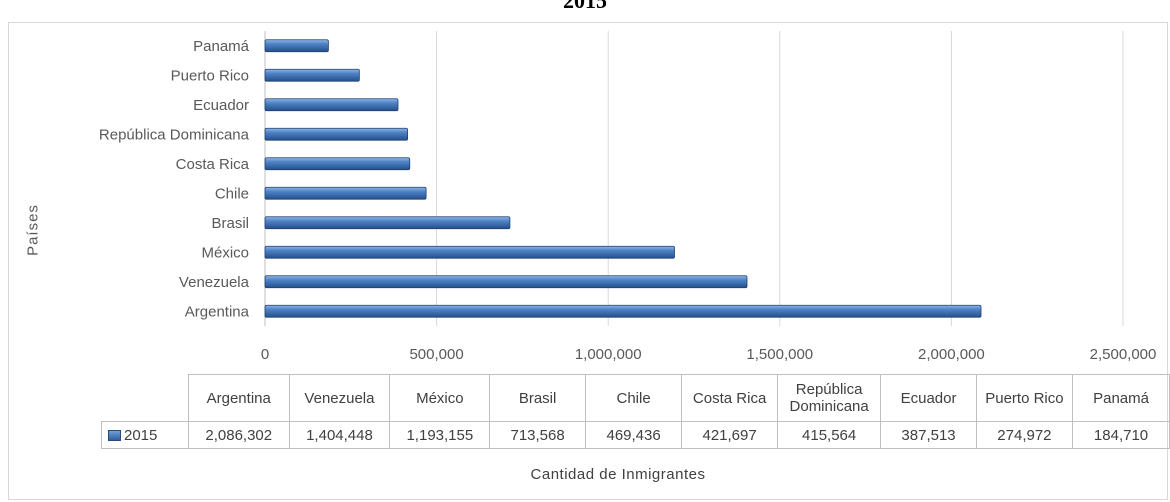 Image resolution: width=1170 pixels, height=502 pixels. What do you see at coordinates (1024, 398) in the screenshot?
I see `data-table-header-cell: Puerto Rico` at bounding box center [1024, 398].